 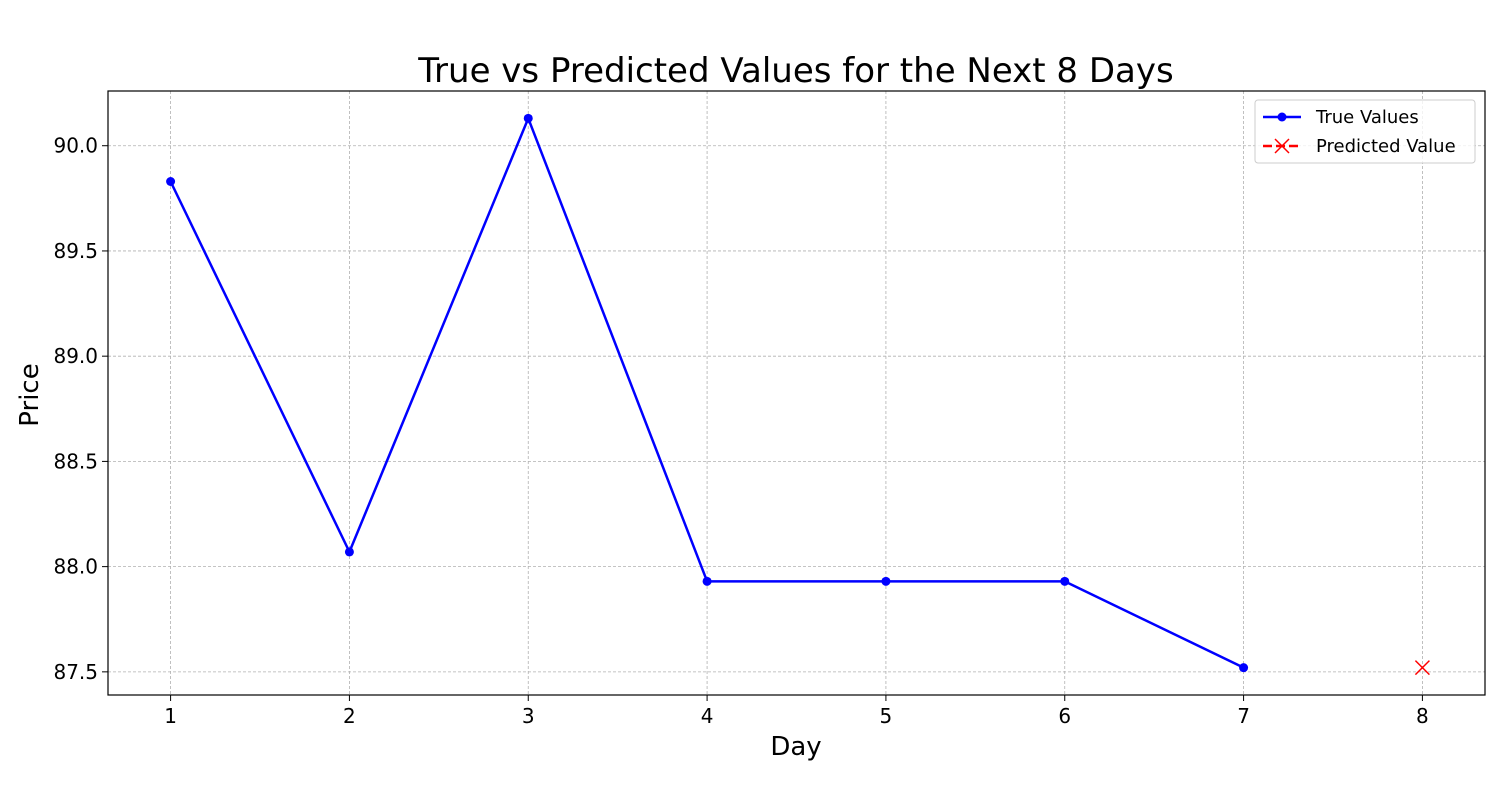 What do you see at coordinates (170, 716) in the screenshot?
I see `x-tick-label: 1` at bounding box center [170, 716].